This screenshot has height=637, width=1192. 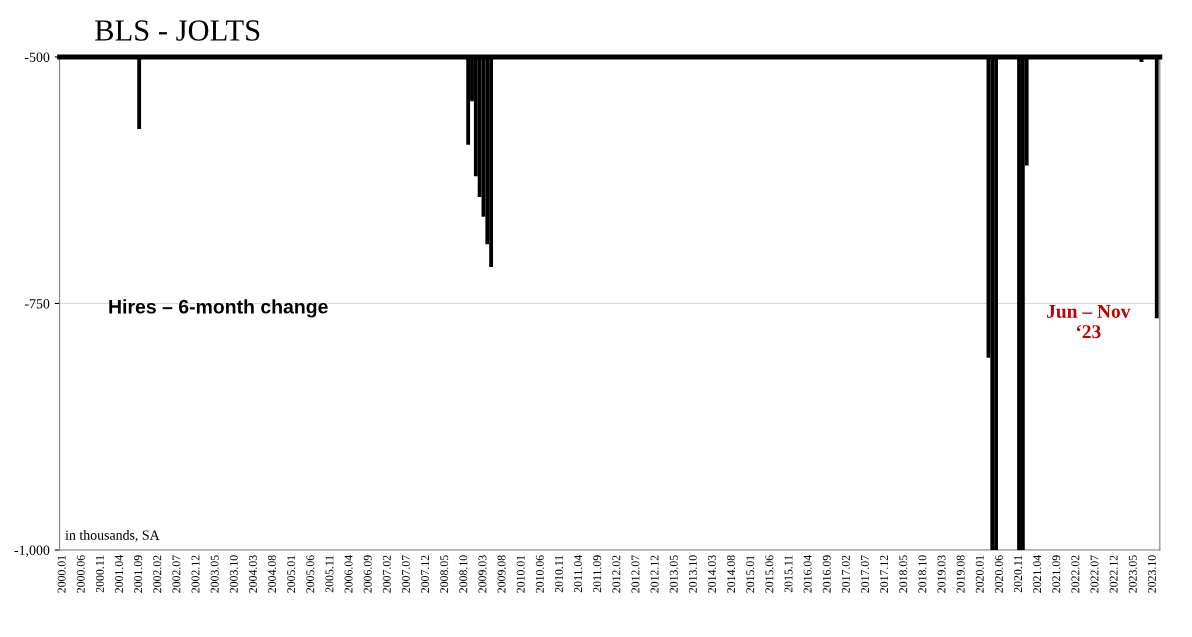 What do you see at coordinates (61, 574) in the screenshot?
I see `x-tick-label: 2000.01` at bounding box center [61, 574].